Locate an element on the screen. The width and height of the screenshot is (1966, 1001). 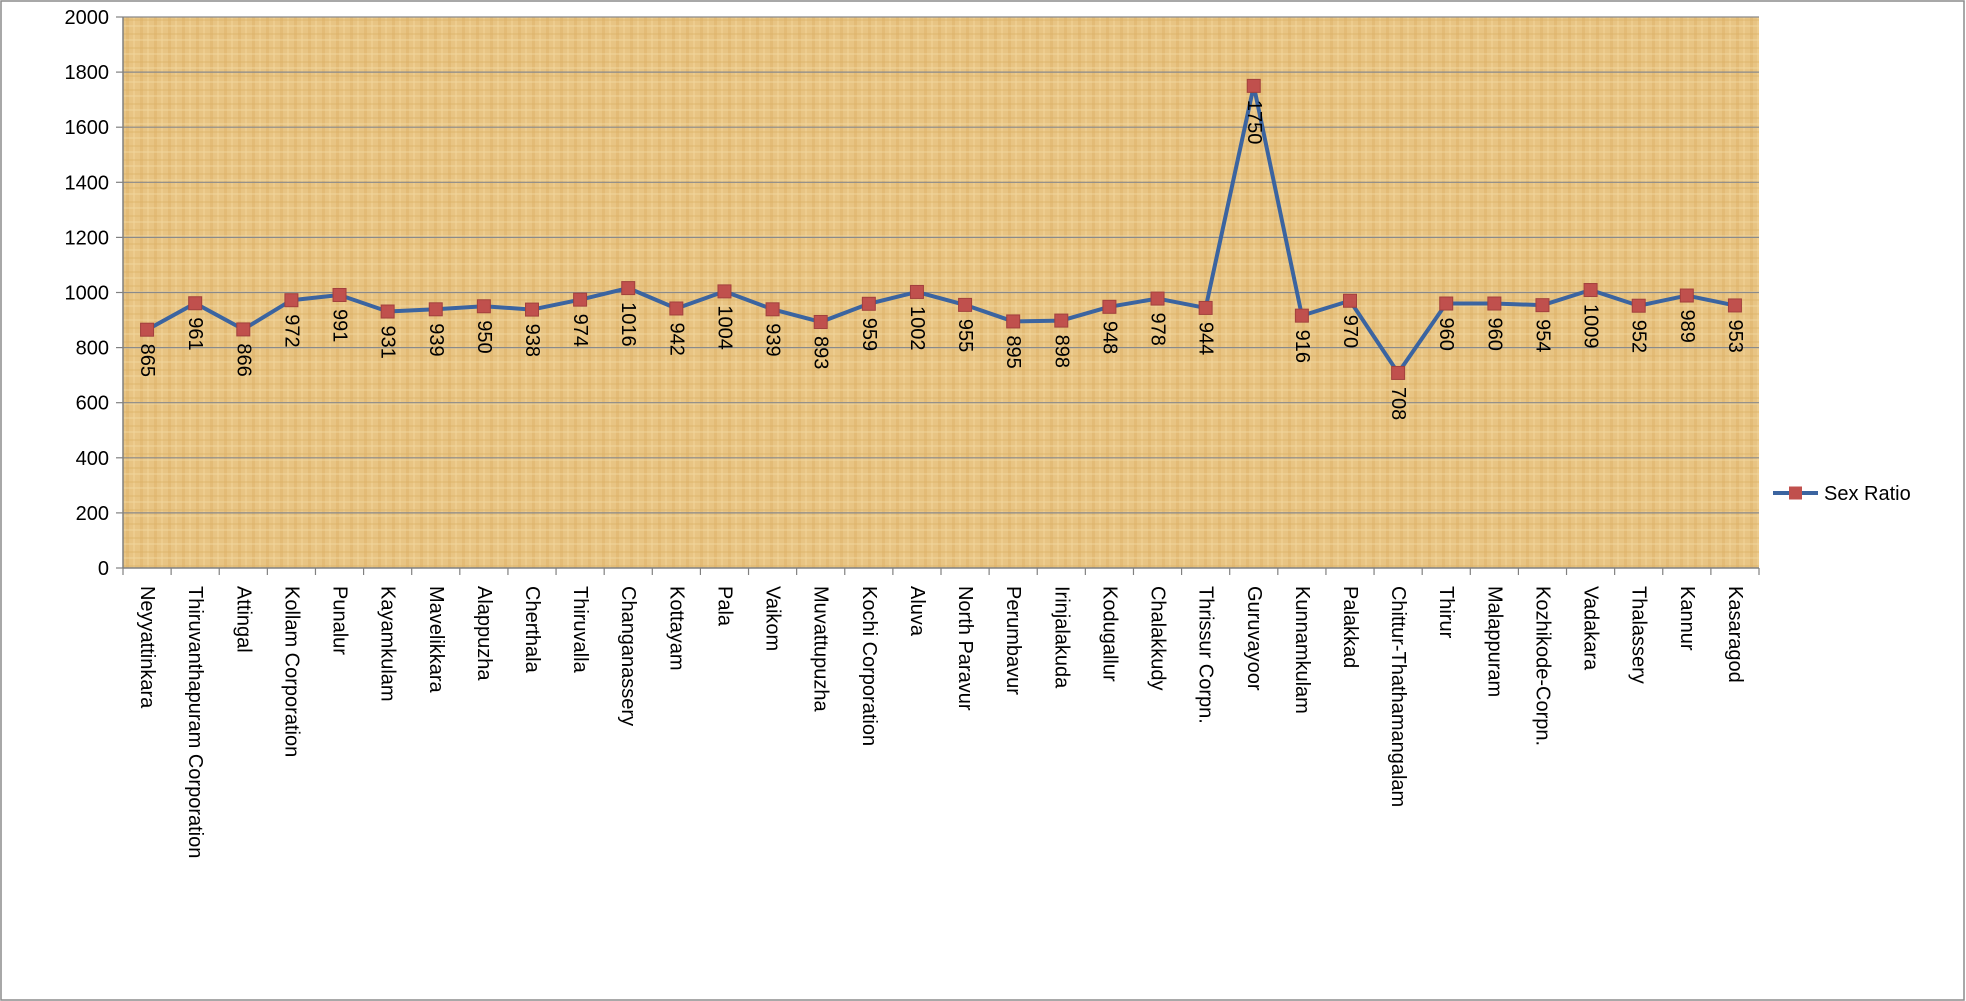
data-label: 893 is located at coordinates (821, 352).